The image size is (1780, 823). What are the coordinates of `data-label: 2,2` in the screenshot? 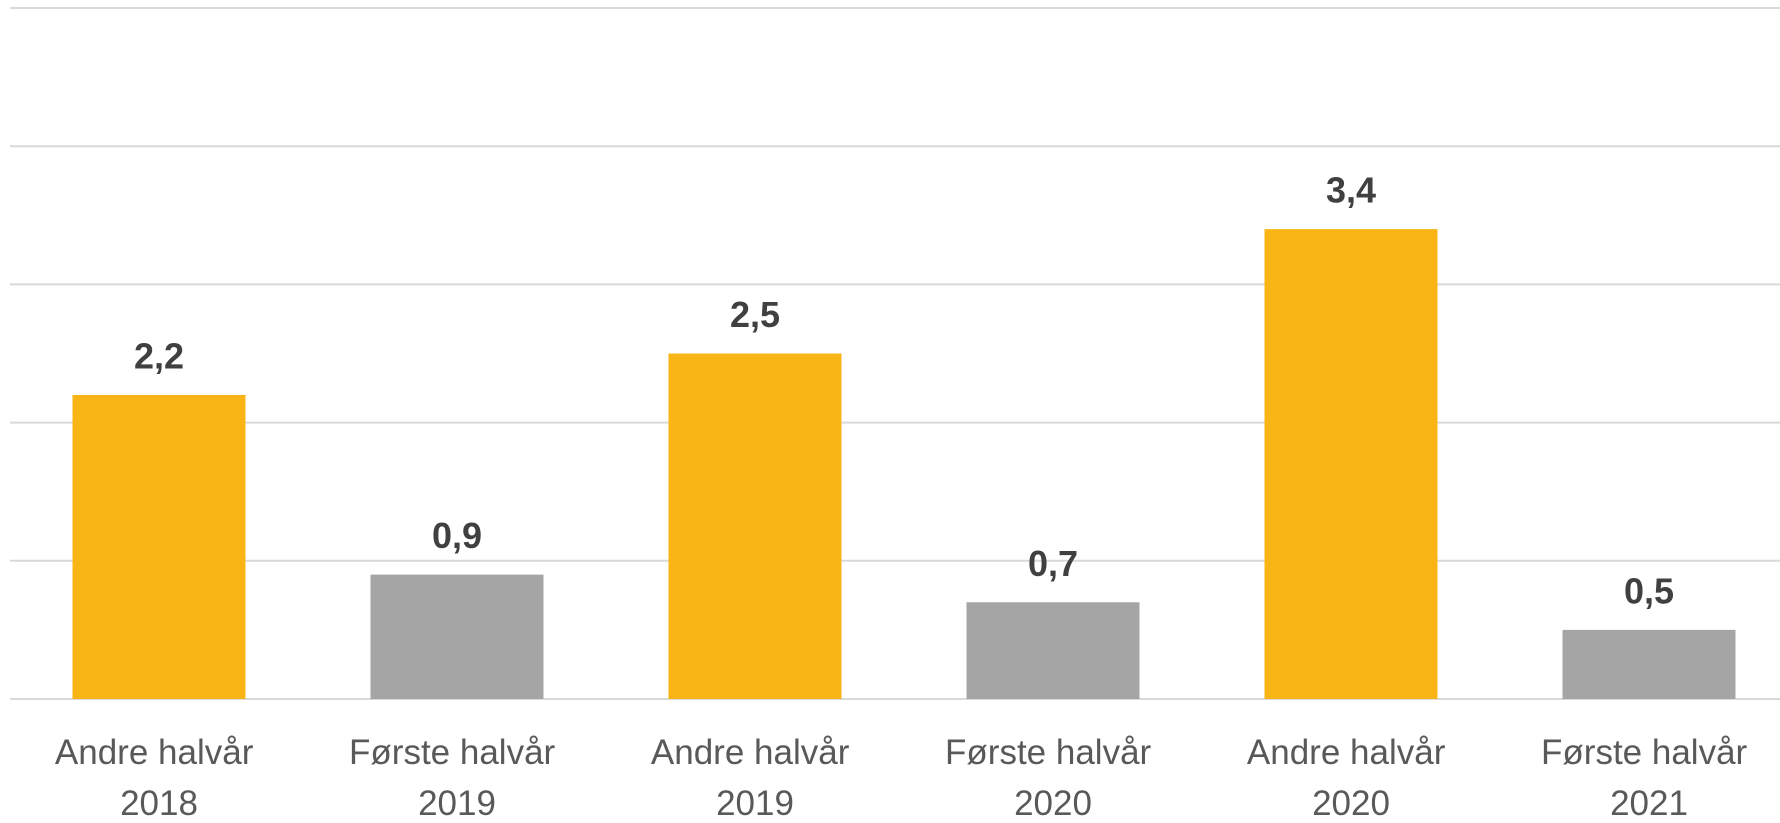 It's located at (159, 355).